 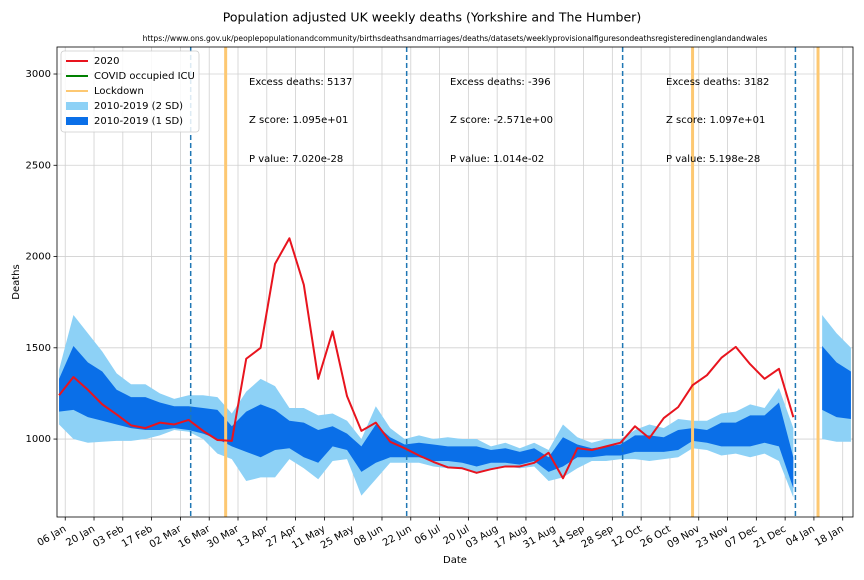 What do you see at coordinates (138, 121) in the screenshot?
I see `legend-label: 2010-2019 (1 SD)` at bounding box center [138, 121].